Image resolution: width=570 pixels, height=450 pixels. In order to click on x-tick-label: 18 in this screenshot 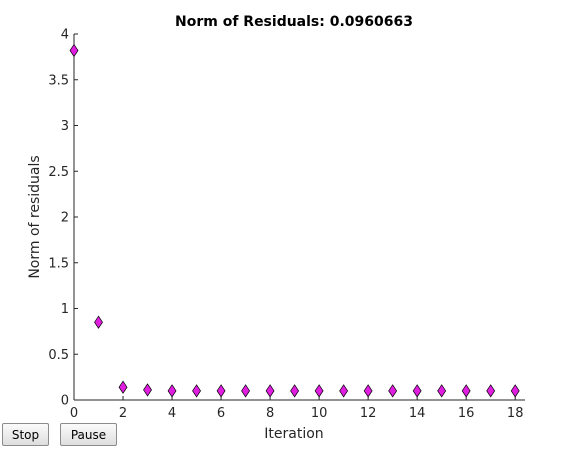, I will do `click(515, 413)`.